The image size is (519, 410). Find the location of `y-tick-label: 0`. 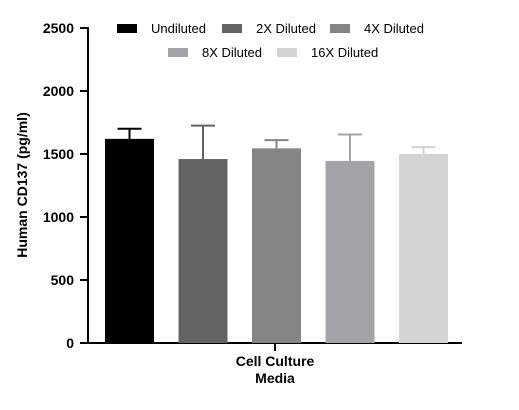

y-tick-label: 0 is located at coordinates (70, 343).